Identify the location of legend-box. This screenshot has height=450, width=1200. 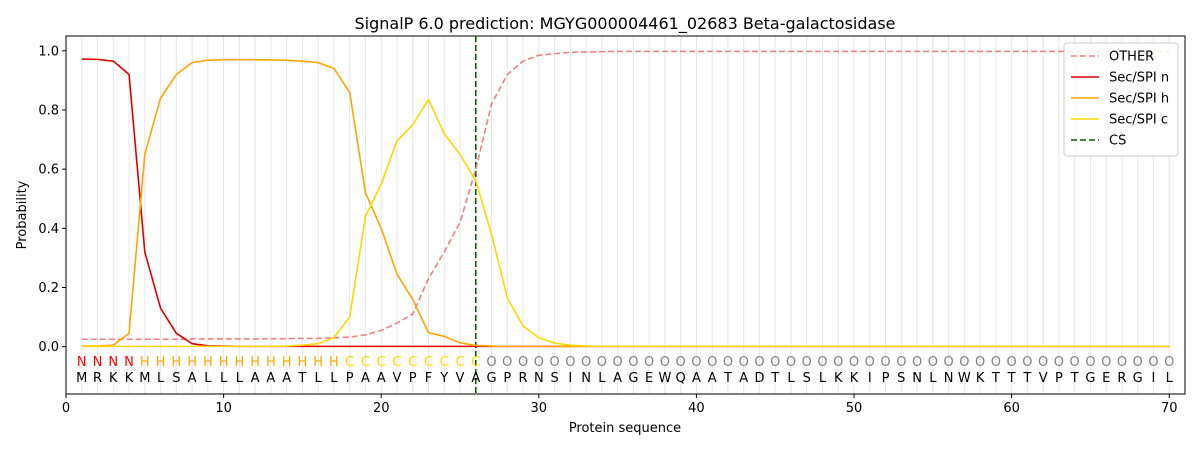
(1121, 99).